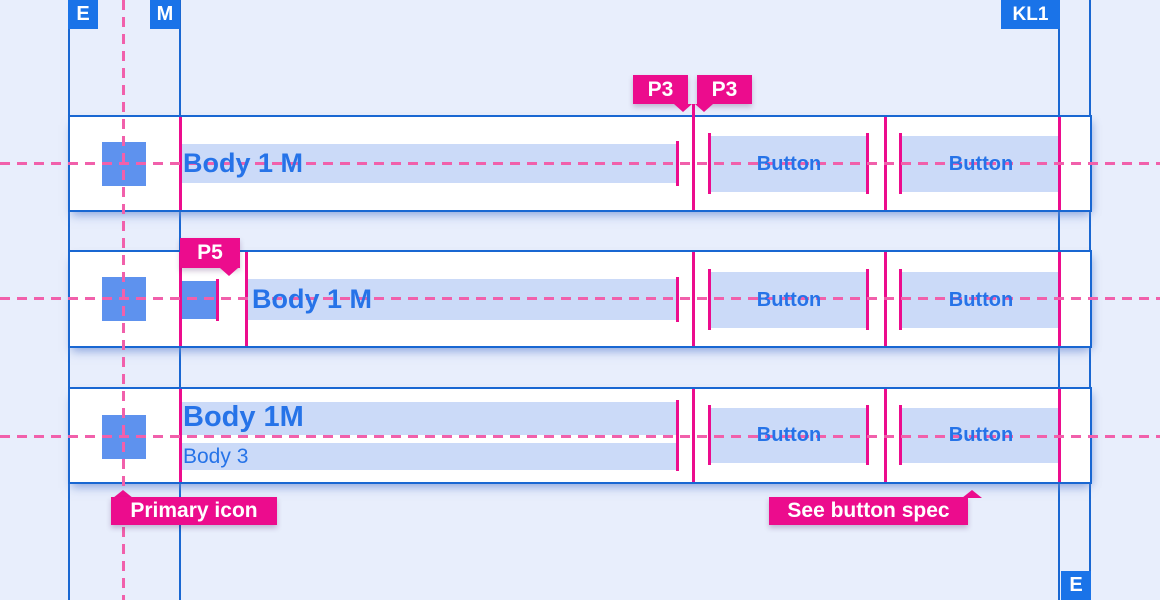 The width and height of the screenshot is (1160, 600). Describe the element at coordinates (693, 110) in the screenshot. I see `p3-pointer-line` at that location.